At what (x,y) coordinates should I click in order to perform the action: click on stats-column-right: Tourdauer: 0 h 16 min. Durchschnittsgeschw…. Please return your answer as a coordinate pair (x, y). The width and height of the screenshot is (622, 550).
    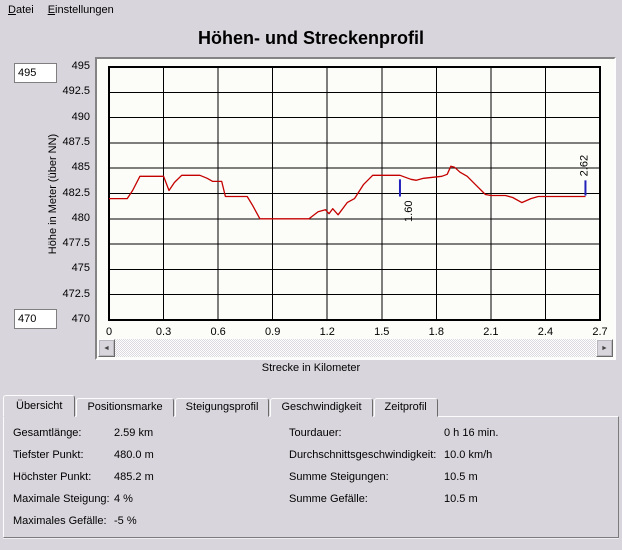
    Looking at the image, I should click on (393, 466).